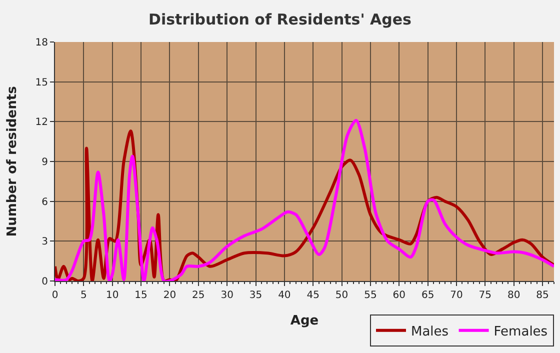 The width and height of the screenshot is (560, 353). I want to click on y-tick-label: 15, so click(41, 82).